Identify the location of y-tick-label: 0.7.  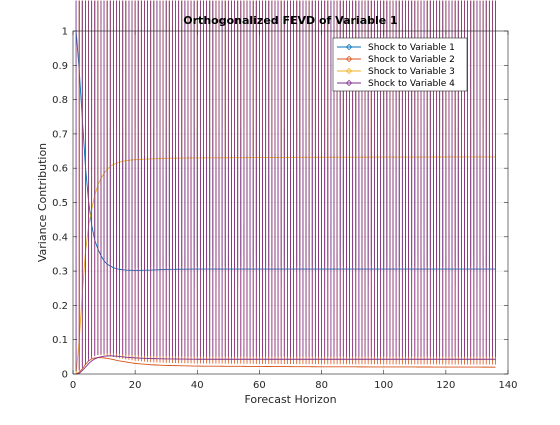
(60, 134).